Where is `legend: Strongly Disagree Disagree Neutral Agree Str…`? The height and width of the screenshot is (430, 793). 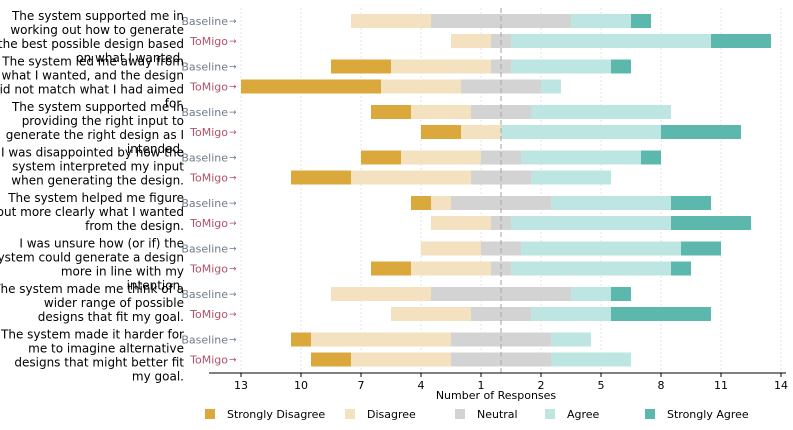 legend: Strongly Disagree Disagree Neutral Agree Str… is located at coordinates (477, 414).